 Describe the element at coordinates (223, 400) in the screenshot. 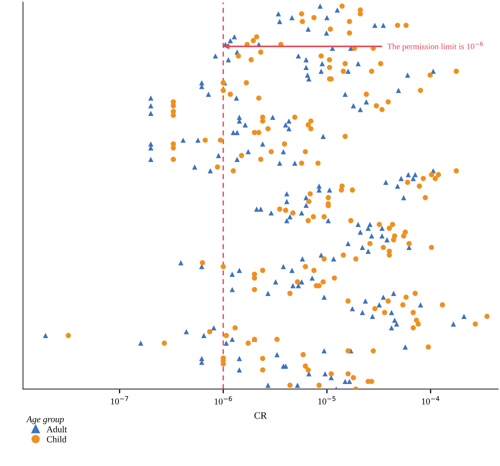

I see `x-tick-label: 10$^{−6}$` at that location.